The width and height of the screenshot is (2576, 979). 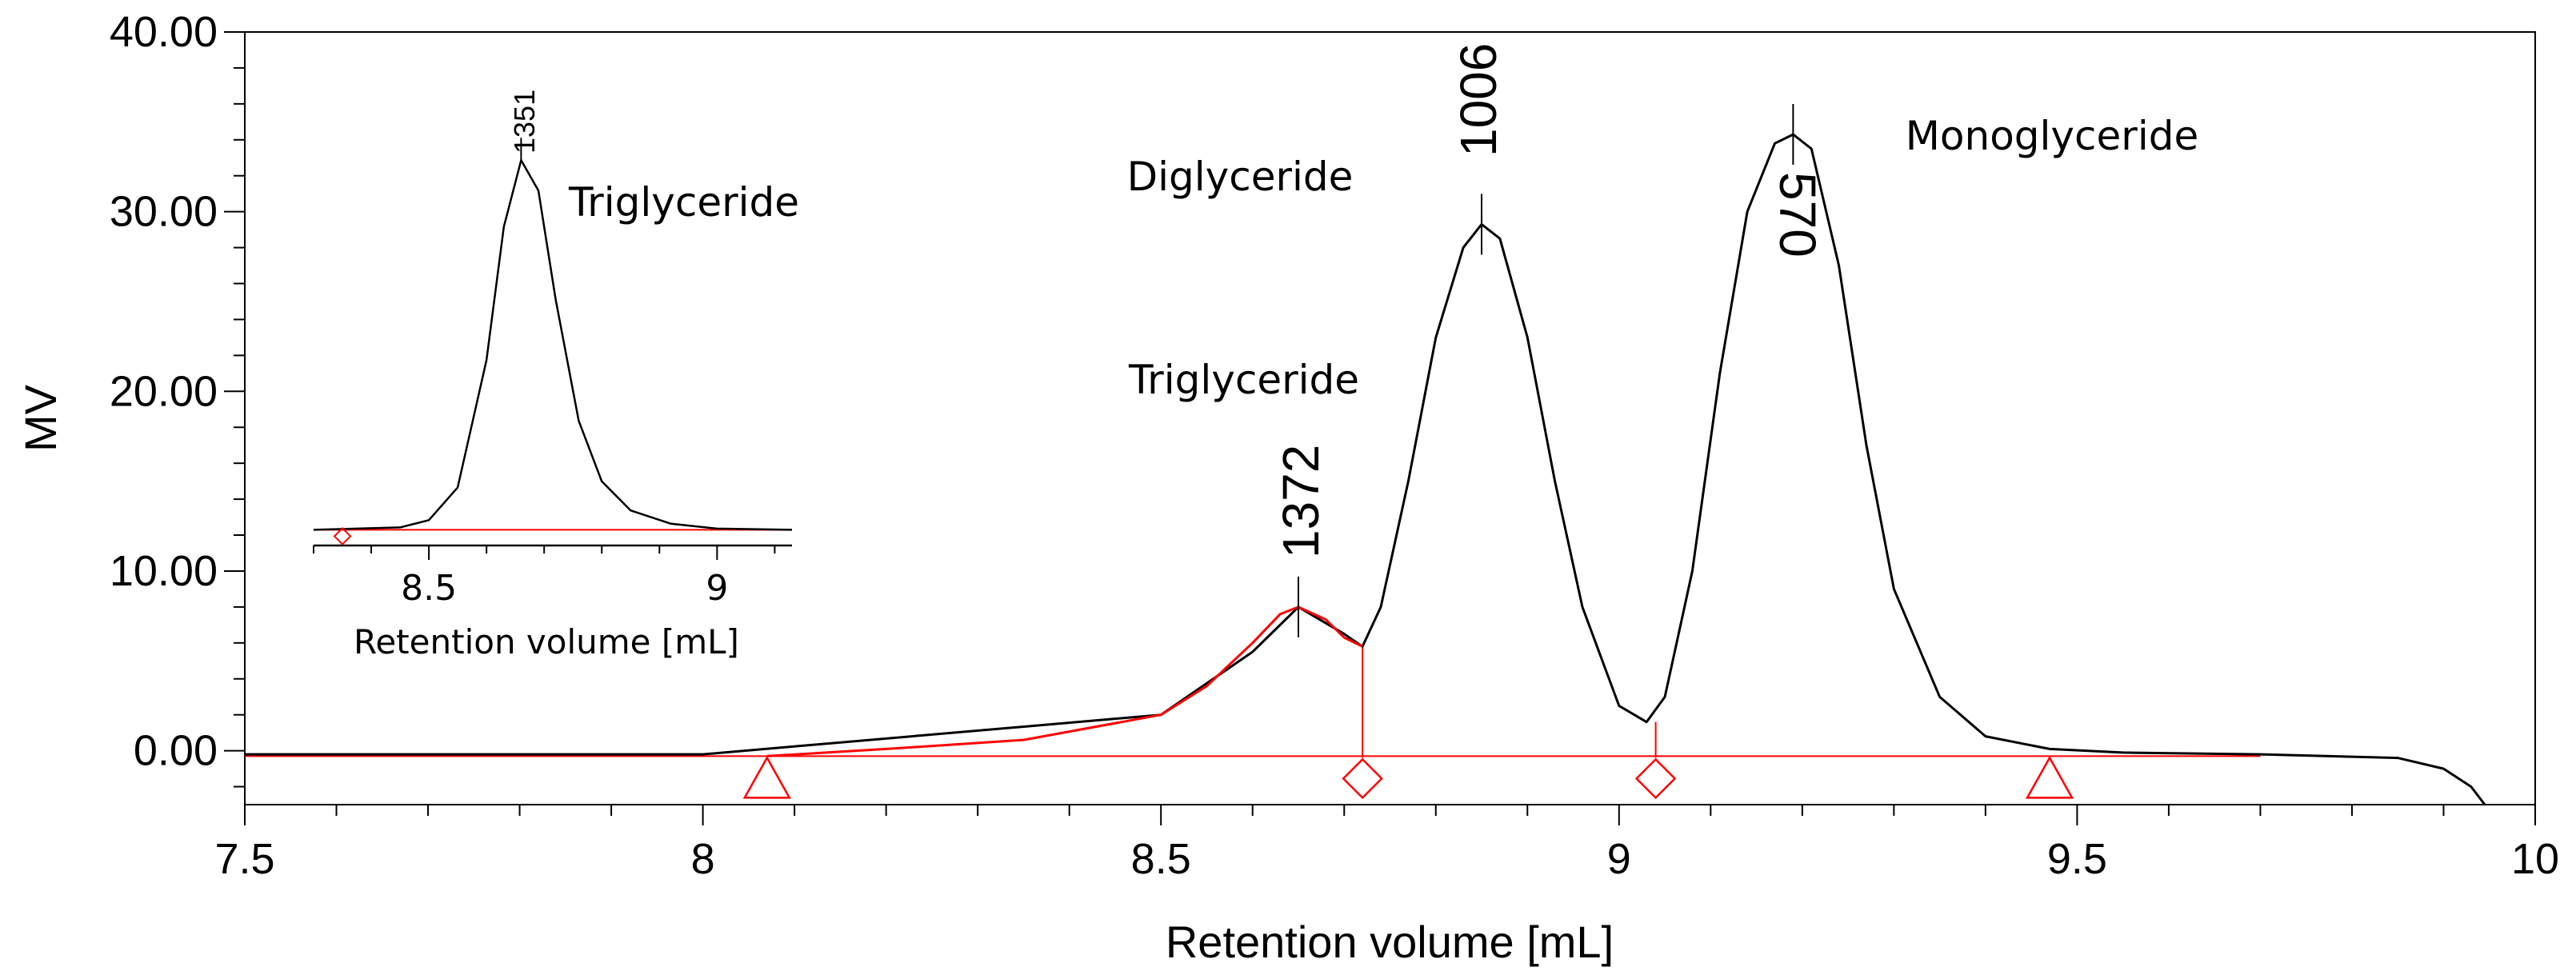 What do you see at coordinates (1301, 501) in the screenshot?
I see `peak-label-1372: 1372` at bounding box center [1301, 501].